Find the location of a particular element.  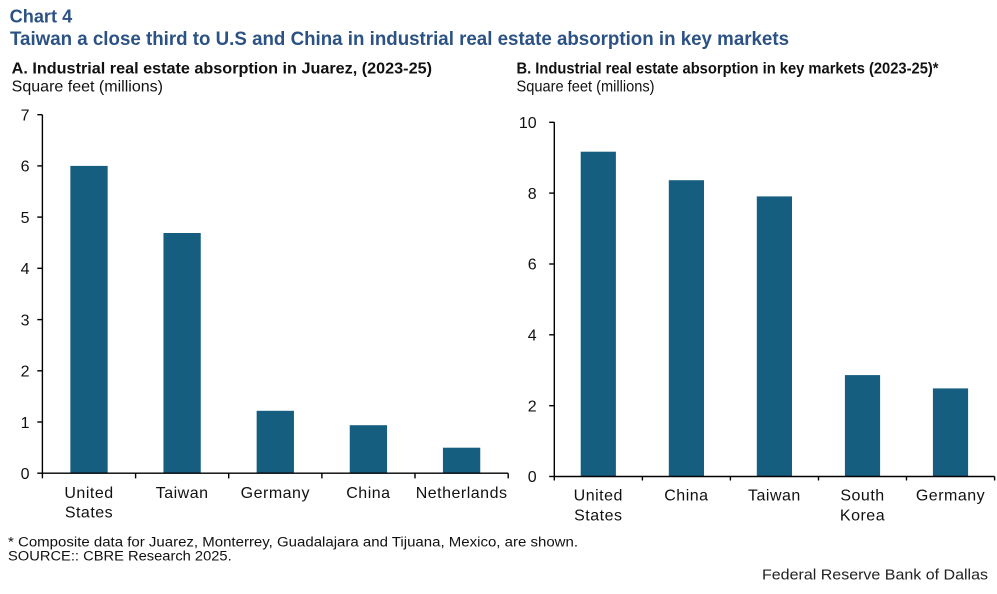

svg-text: 10 is located at coordinates (528, 123).